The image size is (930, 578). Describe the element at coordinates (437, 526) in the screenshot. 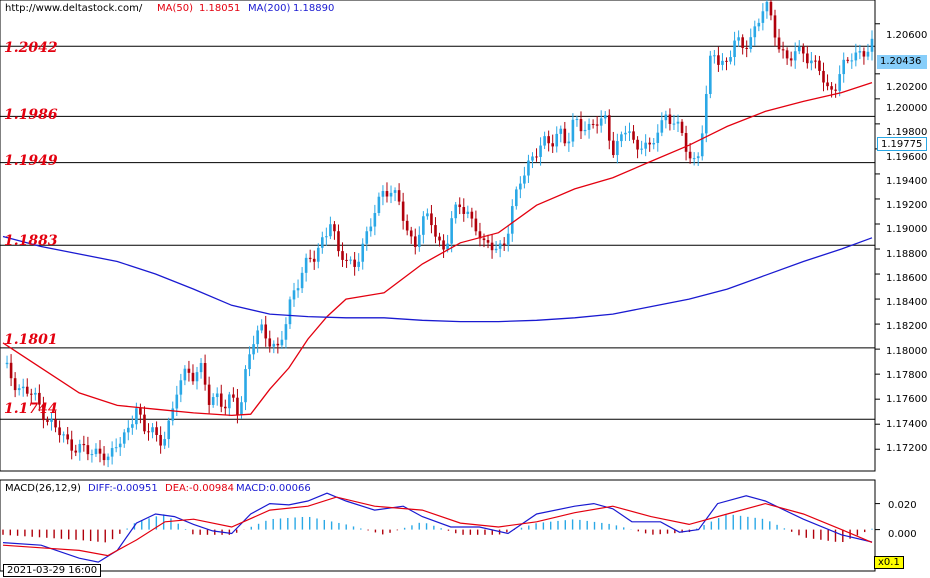

I see `dea-line` at that location.